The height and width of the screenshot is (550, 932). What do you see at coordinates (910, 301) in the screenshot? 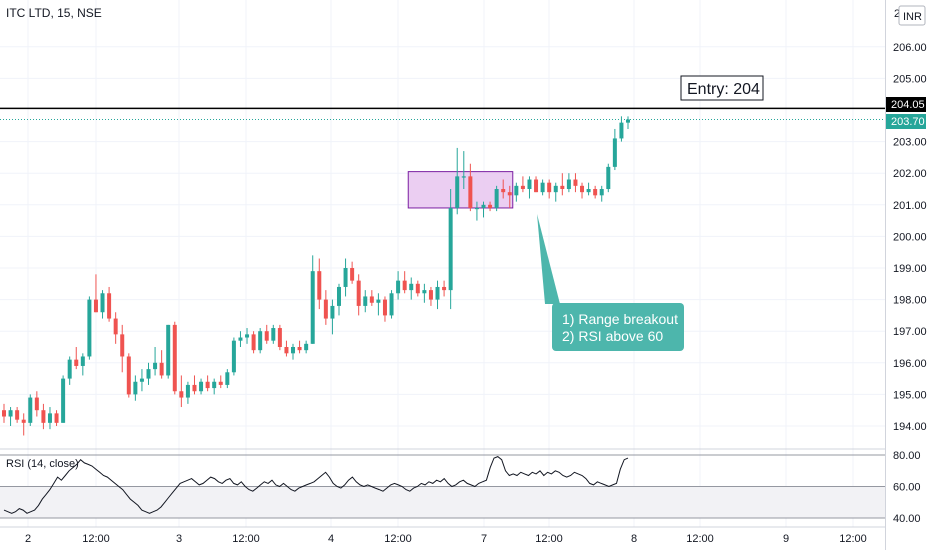
I see `y-tick-label: 198.00` at bounding box center [910, 301].